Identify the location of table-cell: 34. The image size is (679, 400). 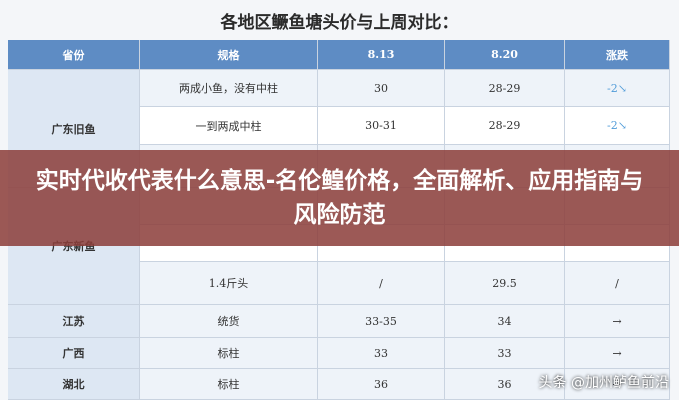
(505, 321).